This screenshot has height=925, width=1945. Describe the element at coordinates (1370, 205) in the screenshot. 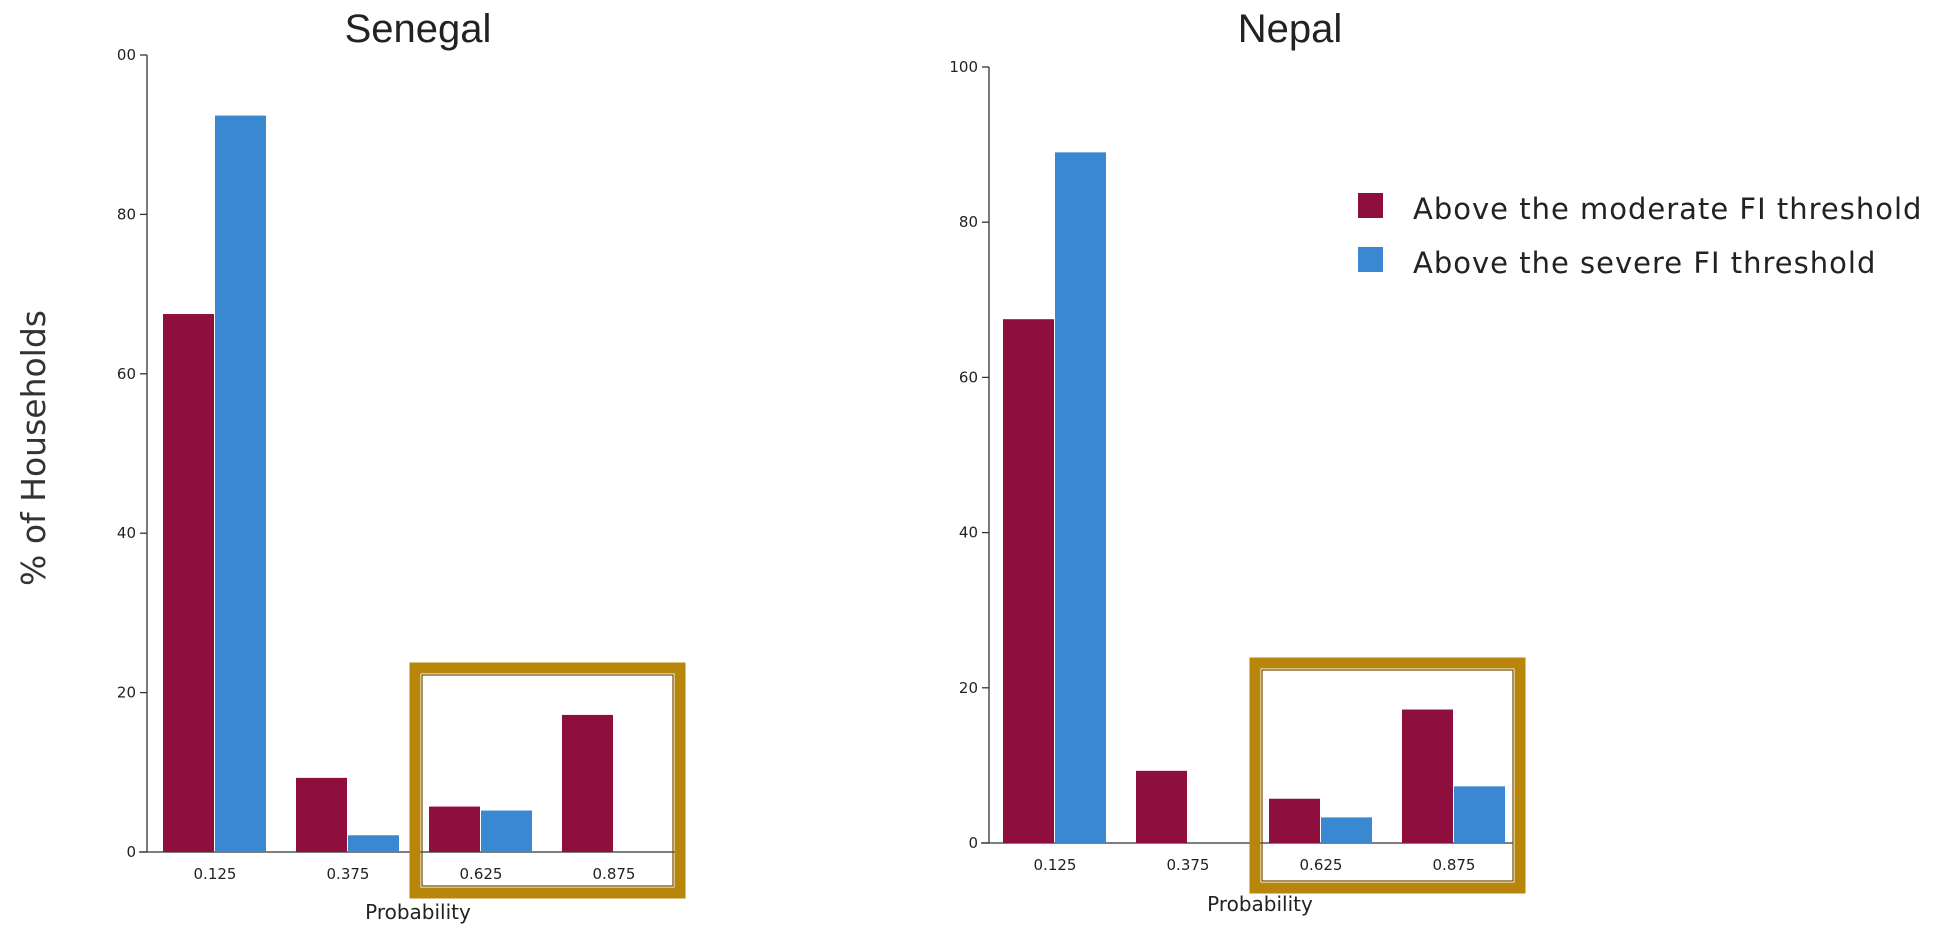

I see `legend-swatch-moderate` at that location.